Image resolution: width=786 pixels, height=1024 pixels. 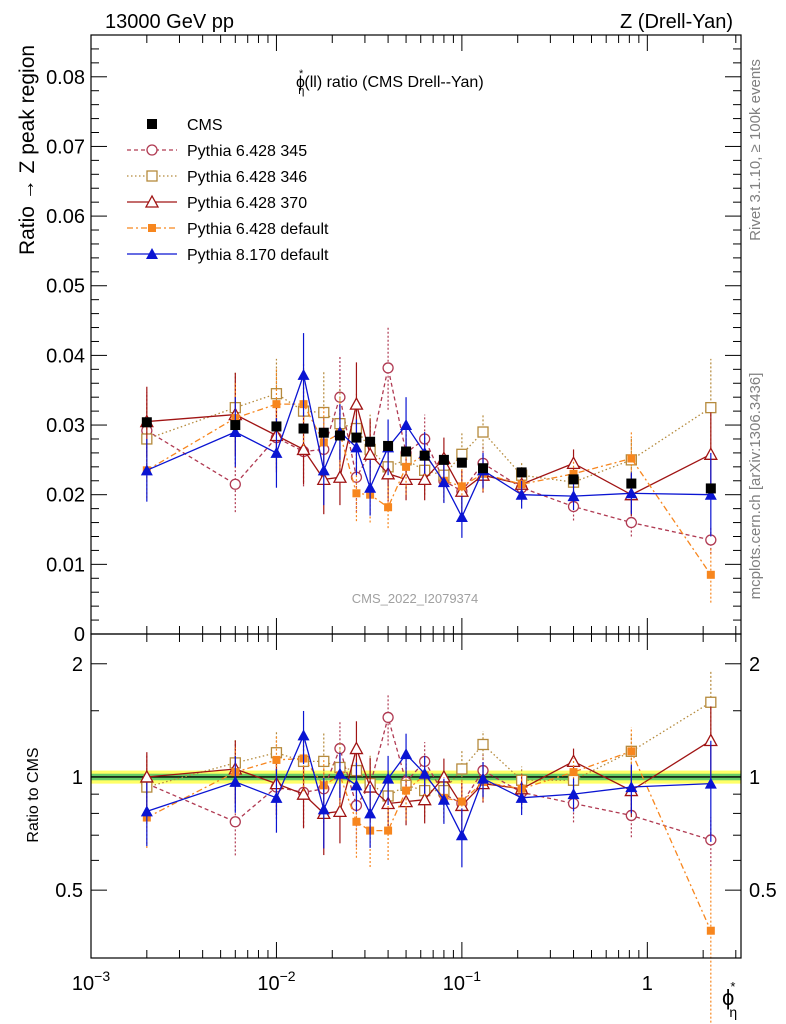 I want to click on ratio-point-p345, so click(x=235, y=822).